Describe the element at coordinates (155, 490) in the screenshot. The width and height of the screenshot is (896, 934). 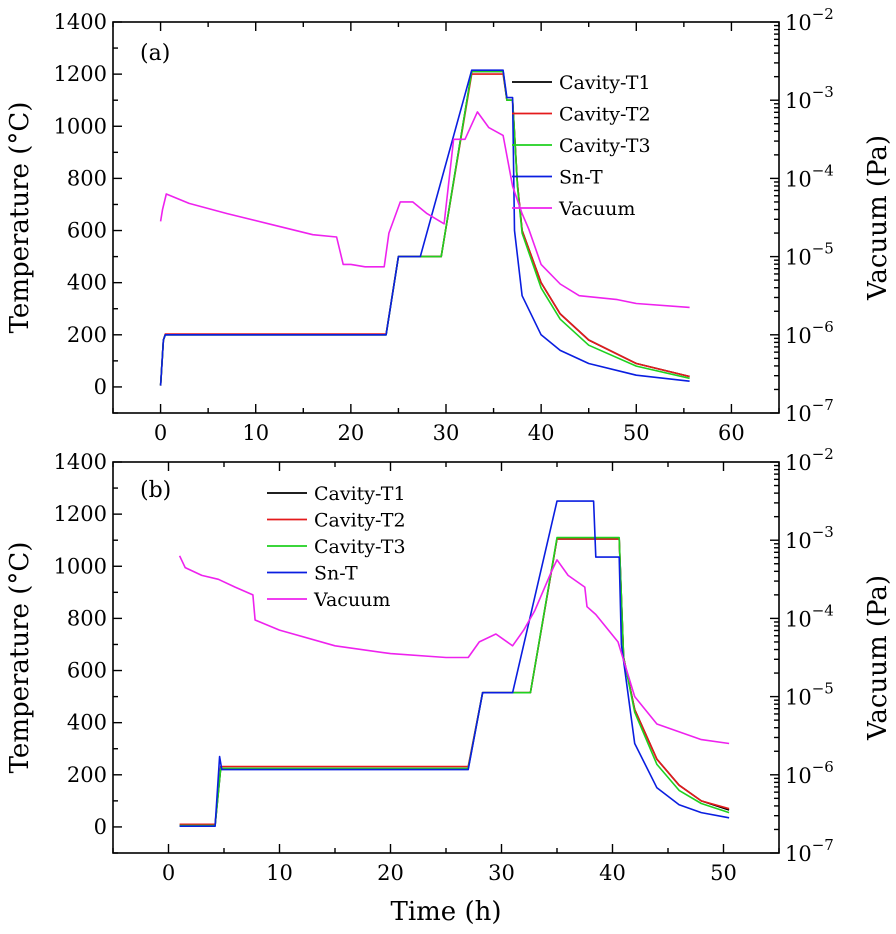
I see `panel-label: (b)` at that location.